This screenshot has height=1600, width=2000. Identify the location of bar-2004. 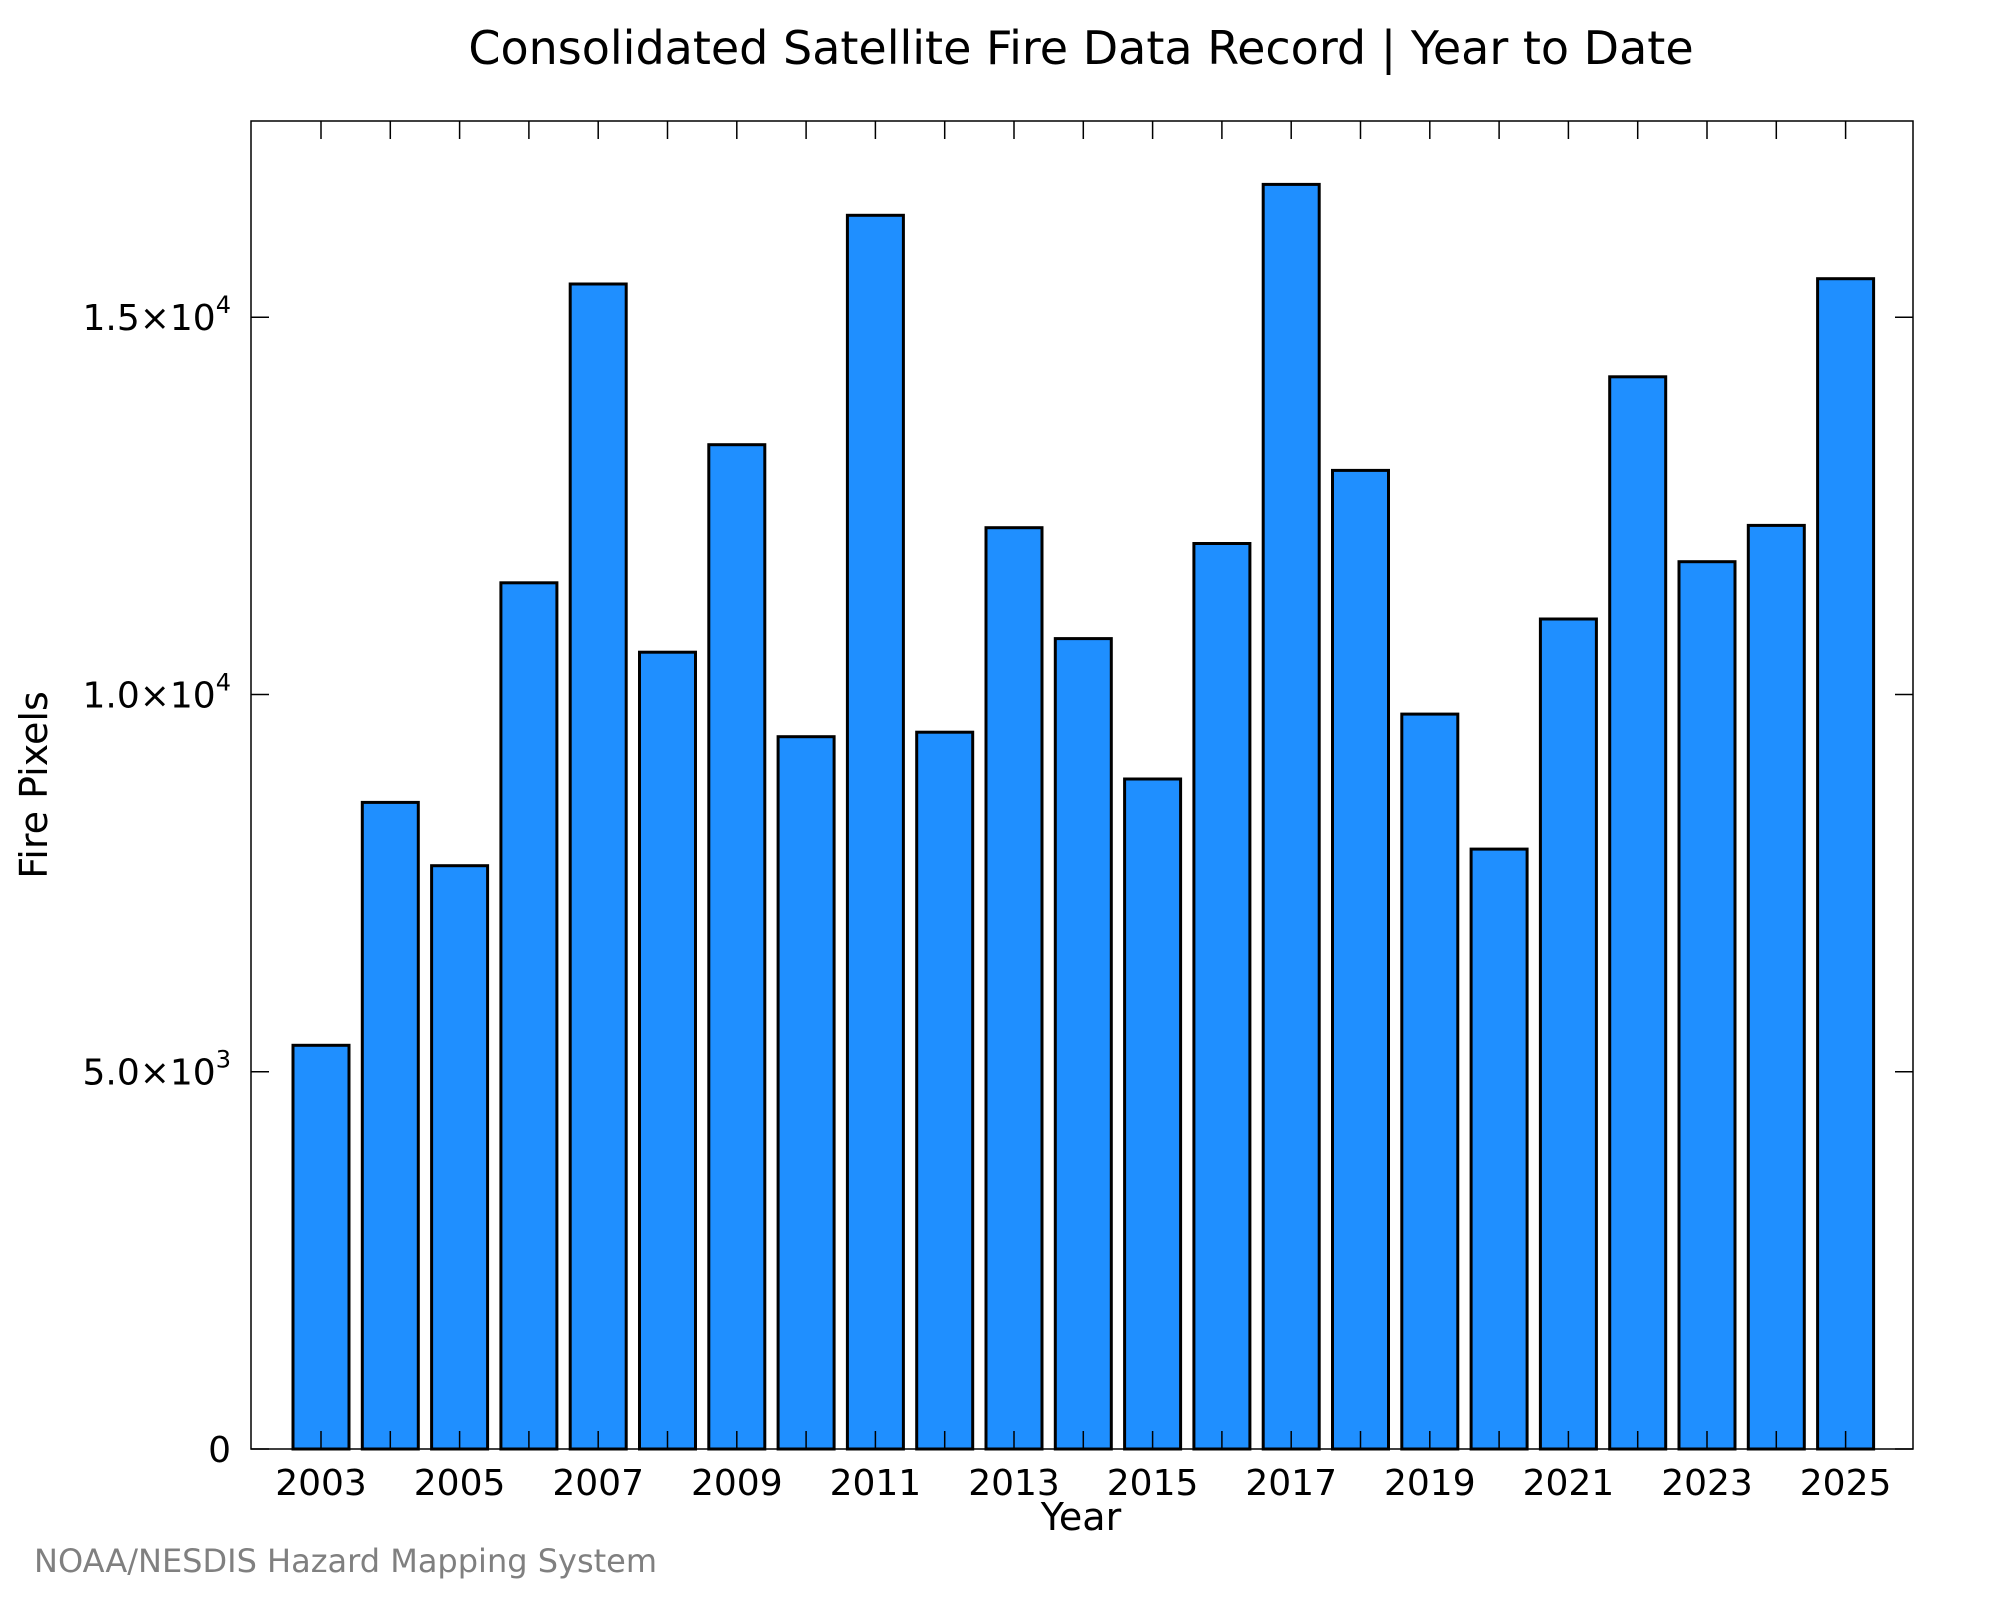
(390, 1125).